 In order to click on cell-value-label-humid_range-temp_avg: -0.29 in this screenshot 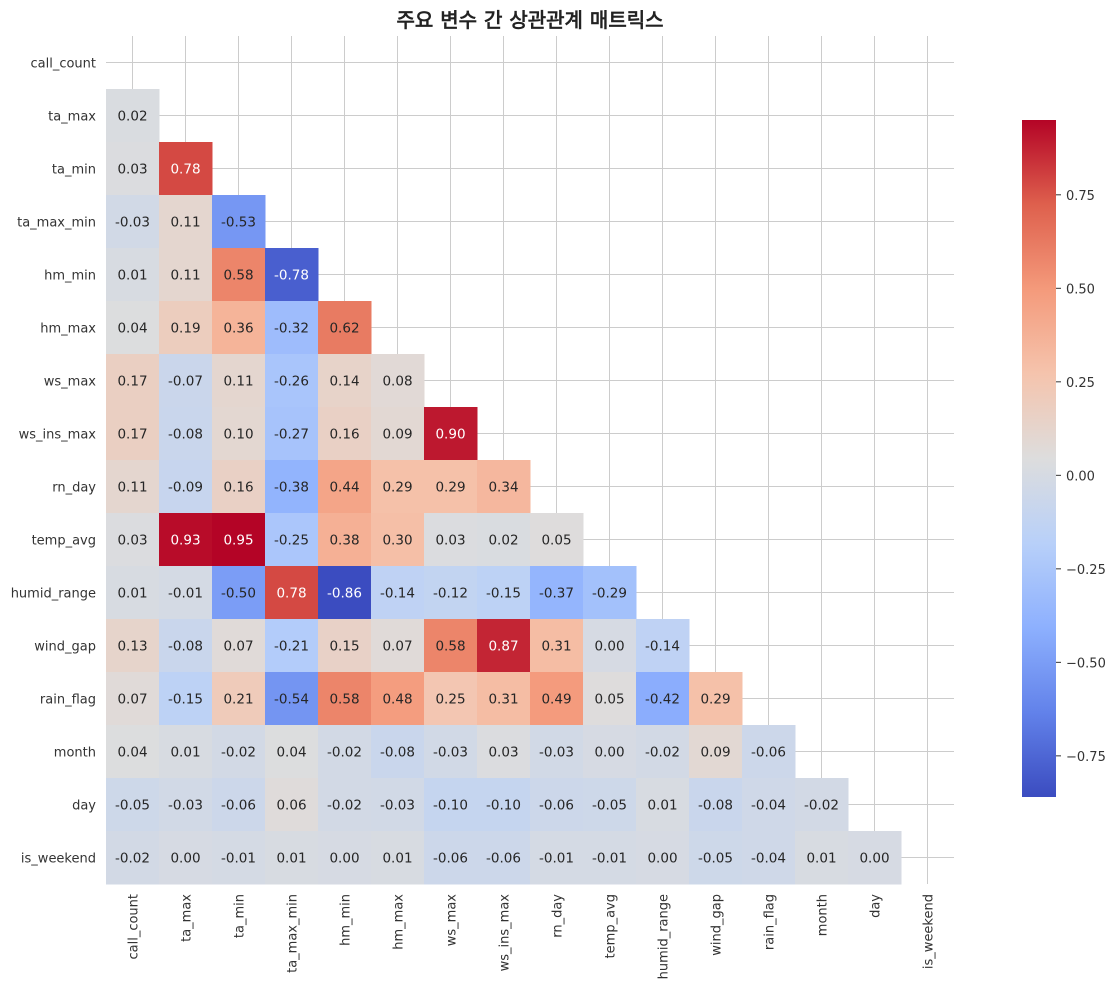, I will do `click(609, 594)`.